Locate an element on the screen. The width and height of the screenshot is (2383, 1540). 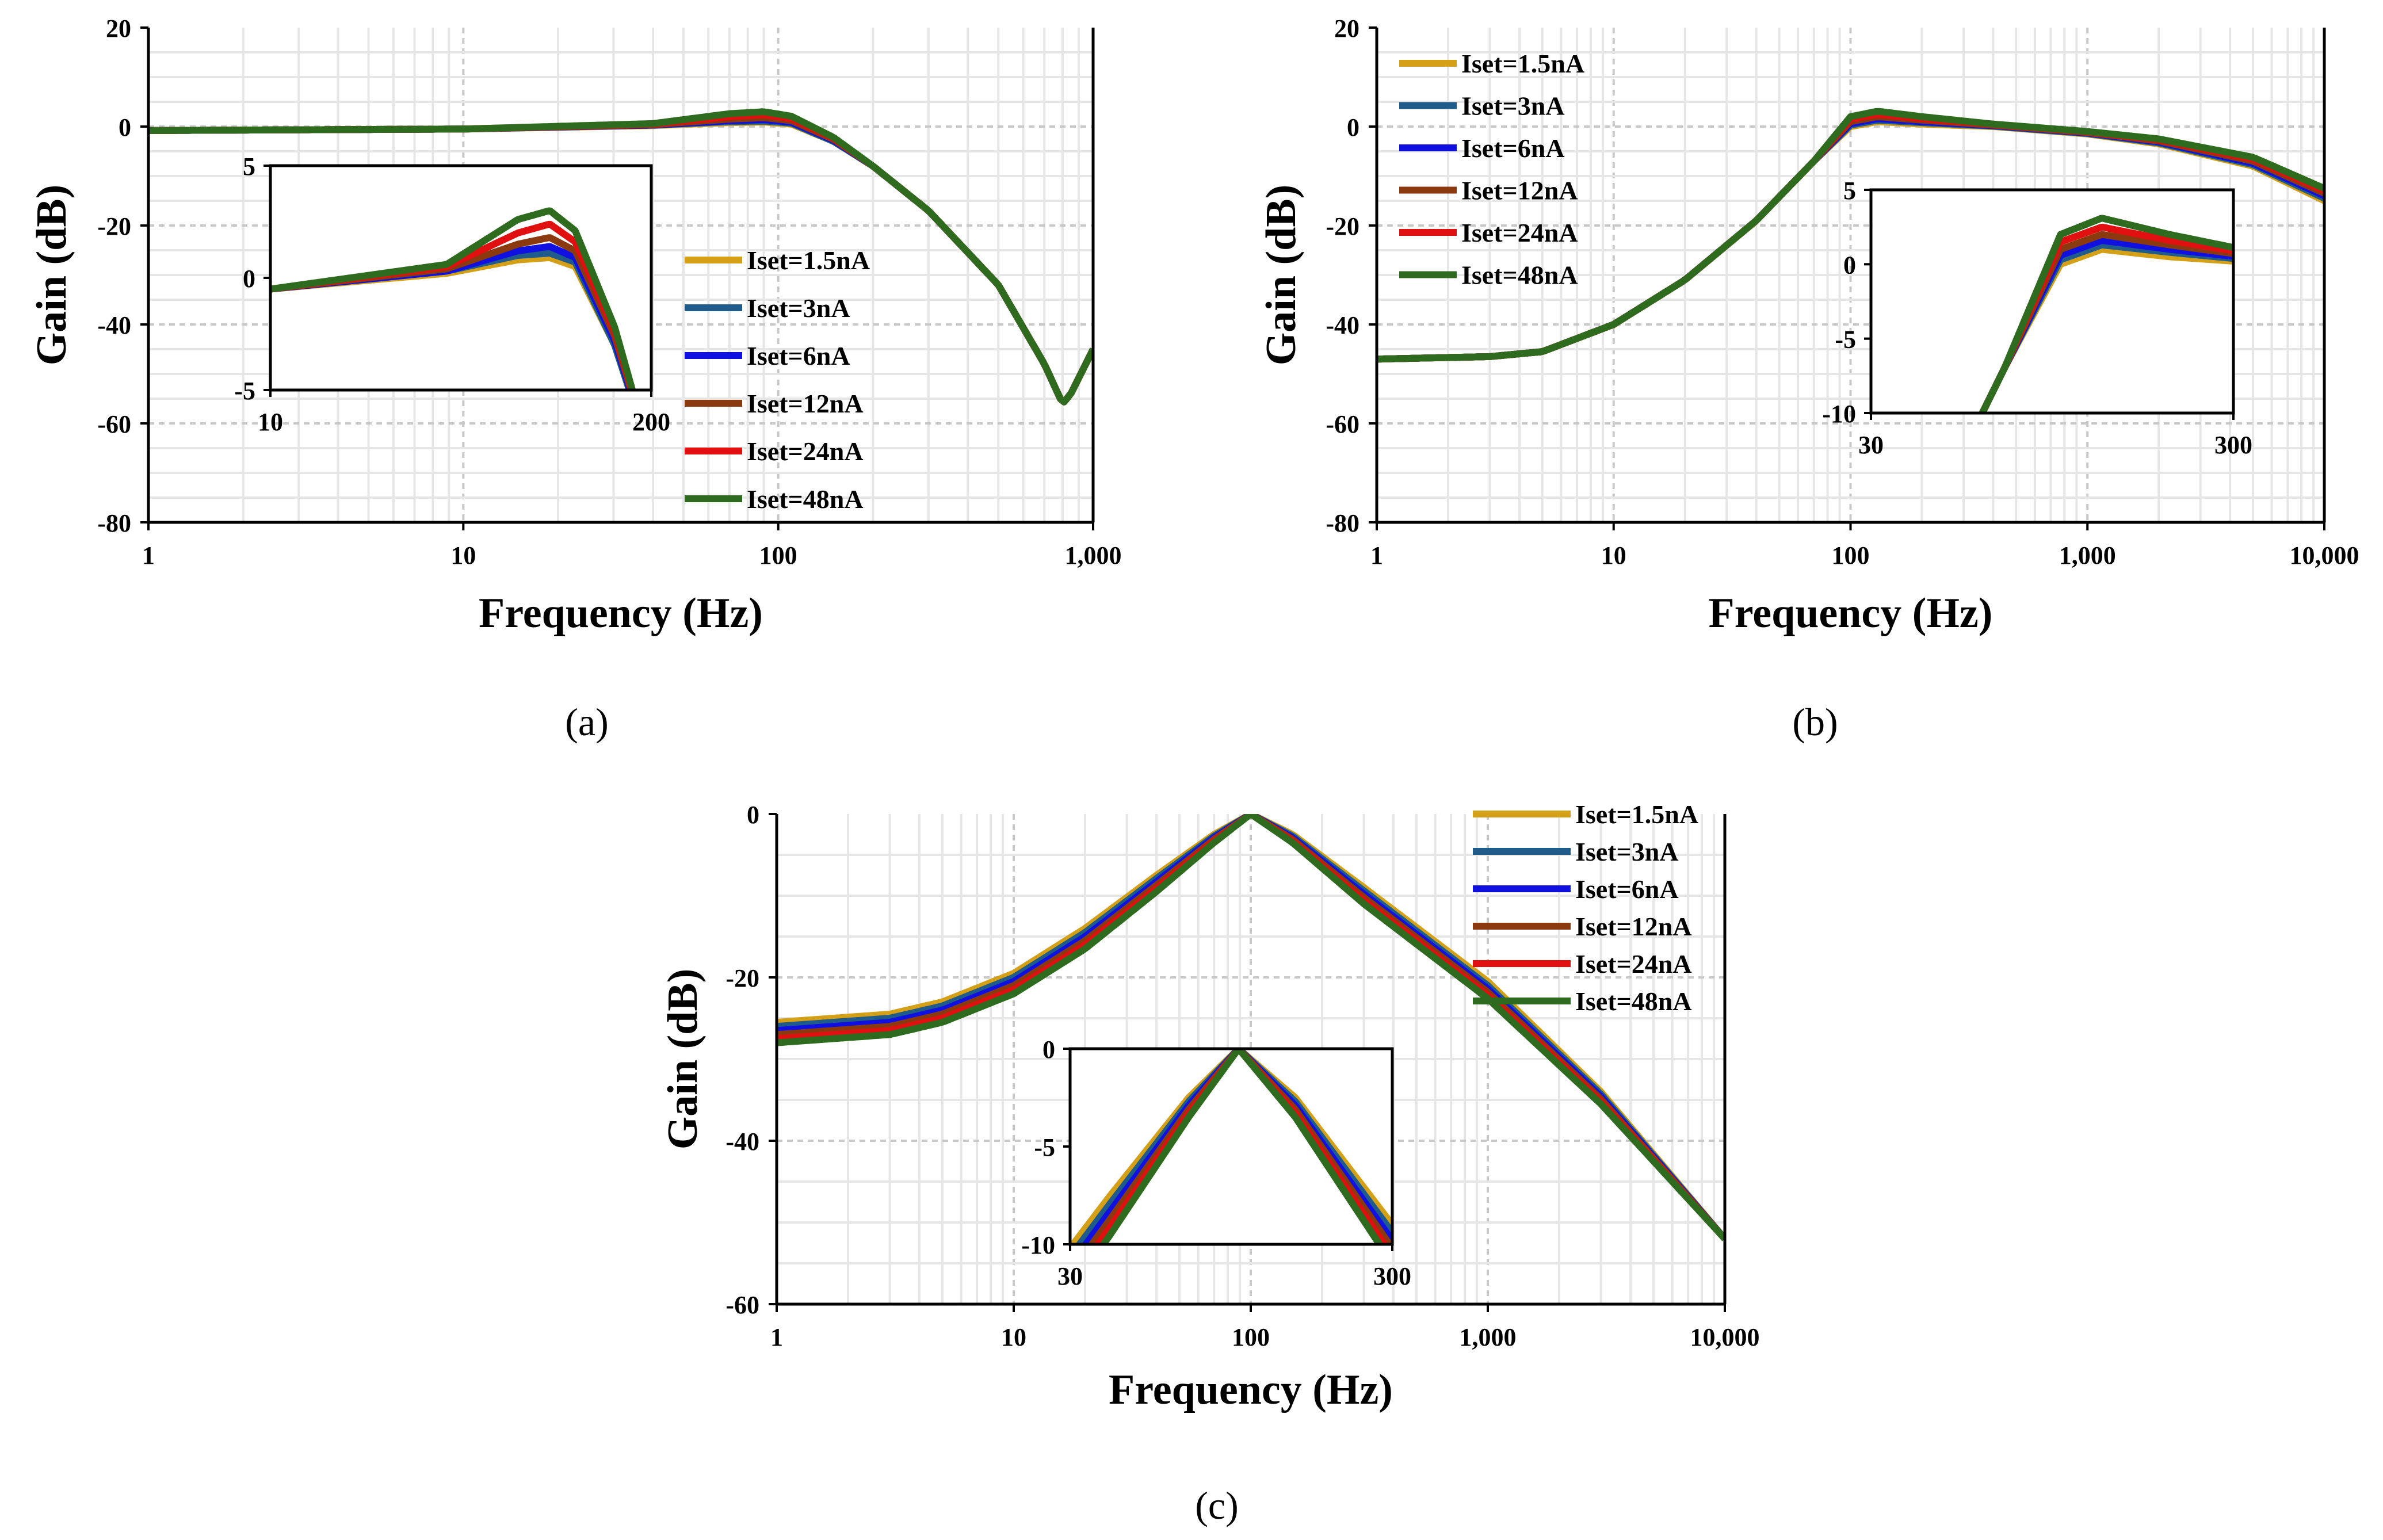
chart-b-y-axis-label: Gain (dB) is located at coordinates (1281, 275).